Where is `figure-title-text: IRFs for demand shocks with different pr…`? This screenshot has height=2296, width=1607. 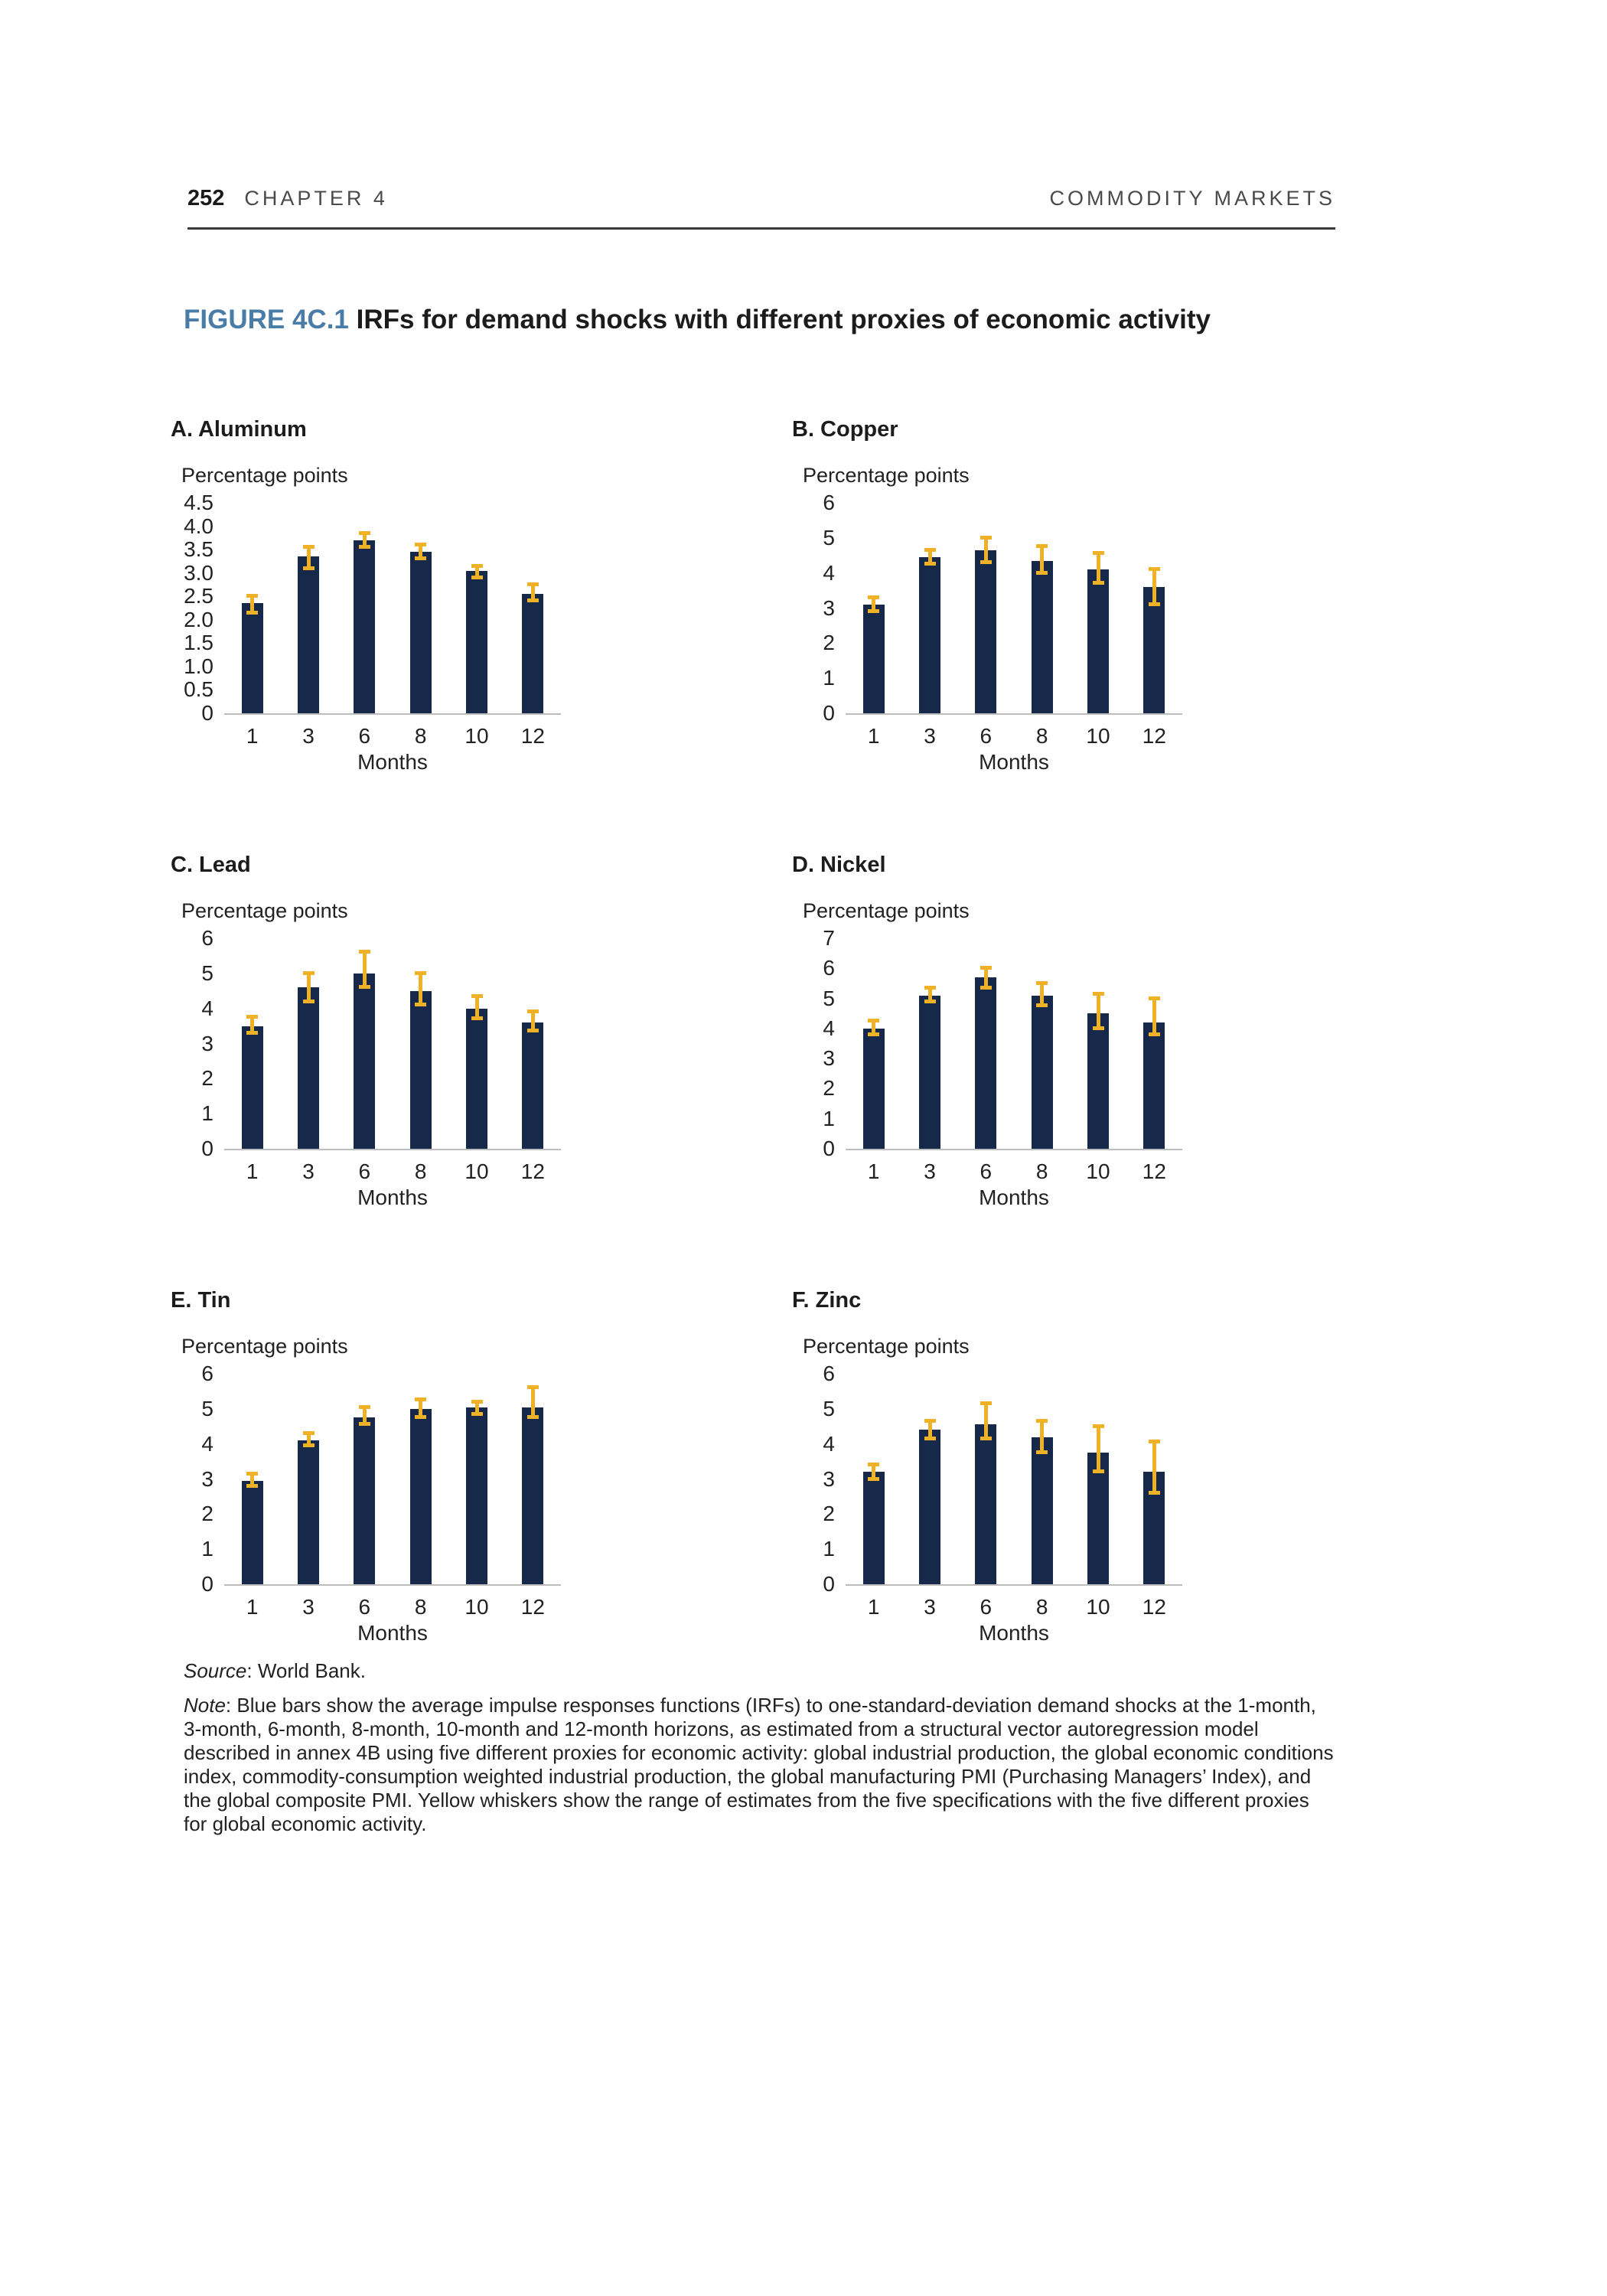
figure-title-text: IRFs for demand shocks with different pr… is located at coordinates (783, 319).